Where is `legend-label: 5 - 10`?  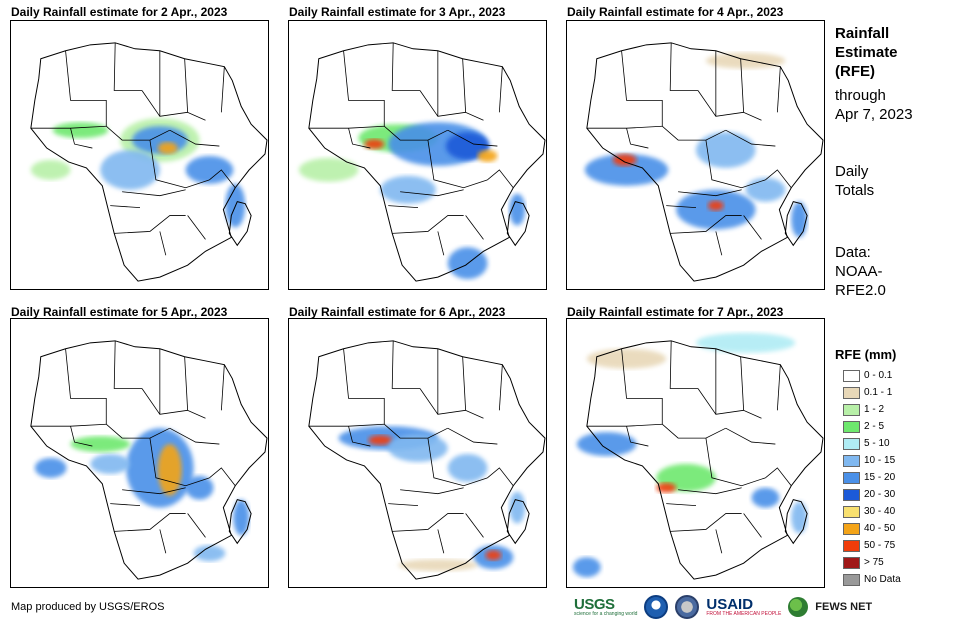
legend-label: 5 - 10 is located at coordinates (877, 443).